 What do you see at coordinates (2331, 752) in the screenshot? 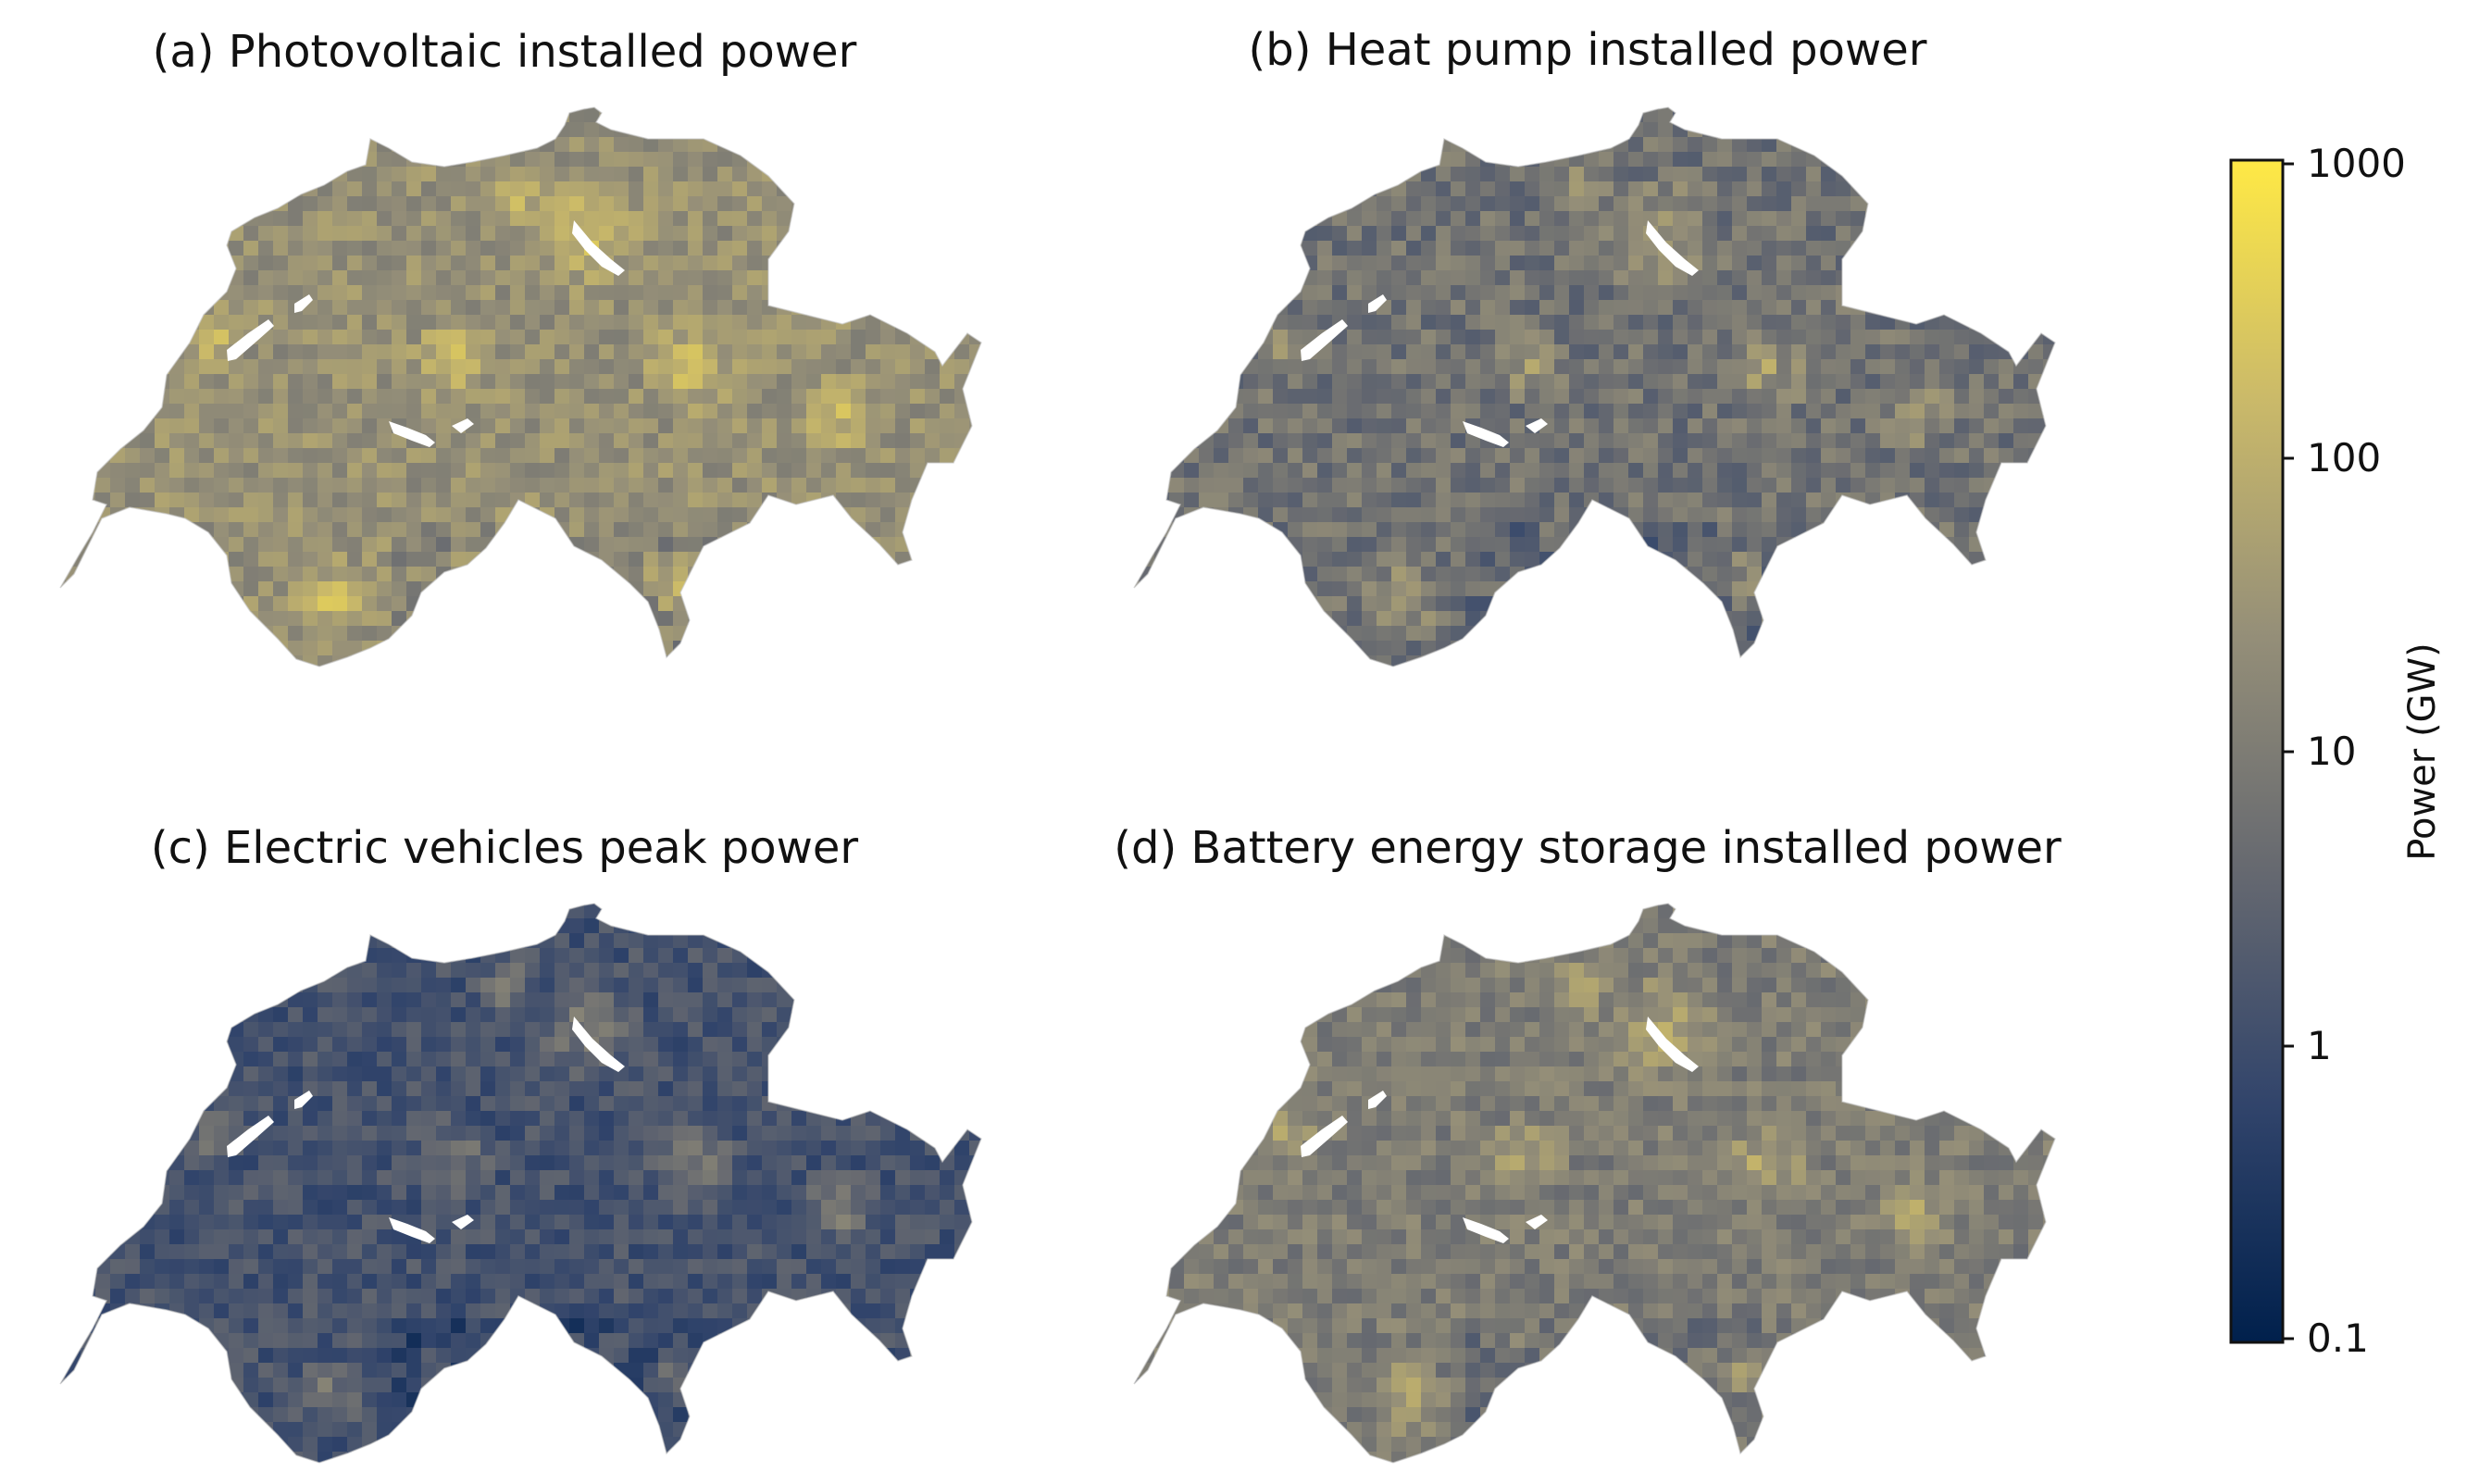
I see `colorbar-tick-10: 10` at bounding box center [2331, 752].